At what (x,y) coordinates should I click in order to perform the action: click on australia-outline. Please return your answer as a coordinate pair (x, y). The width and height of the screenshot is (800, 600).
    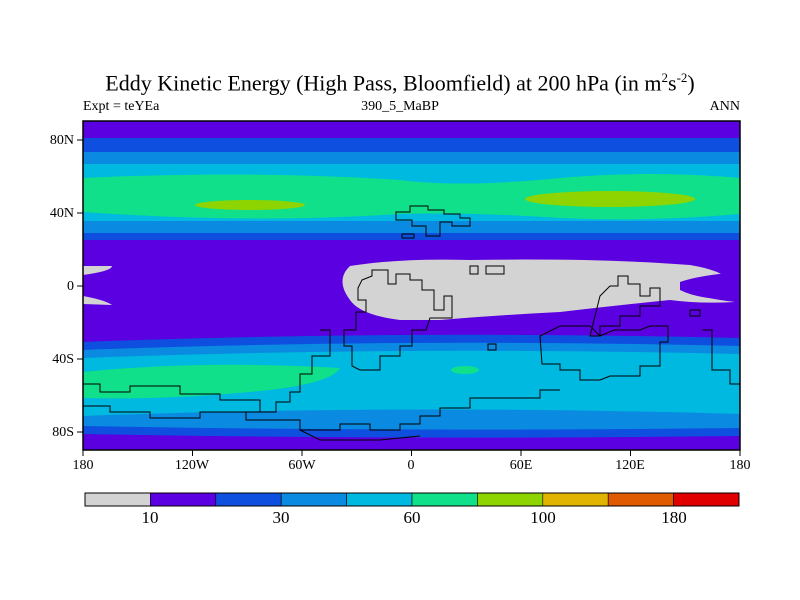
    Looking at the image, I should click on (604, 353).